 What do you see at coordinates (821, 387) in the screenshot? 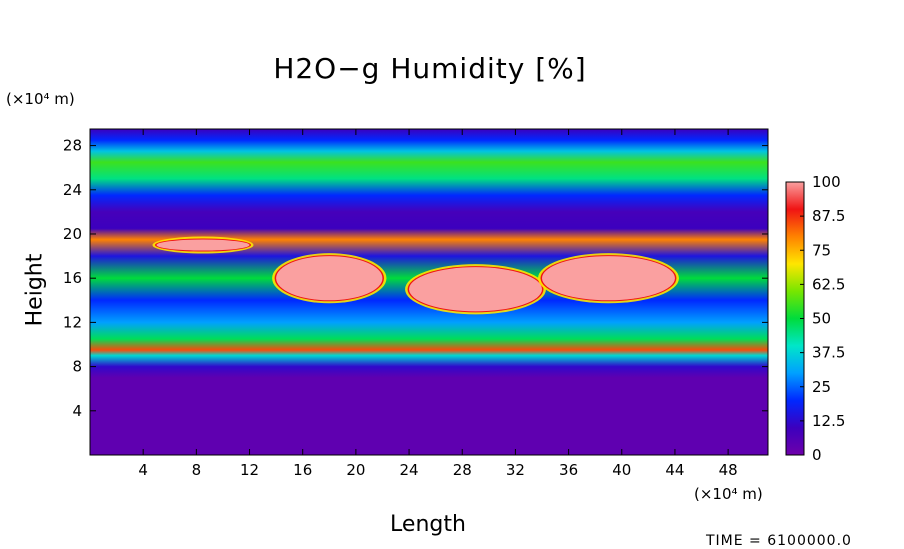
I see `colorbar-label: 25` at bounding box center [821, 387].